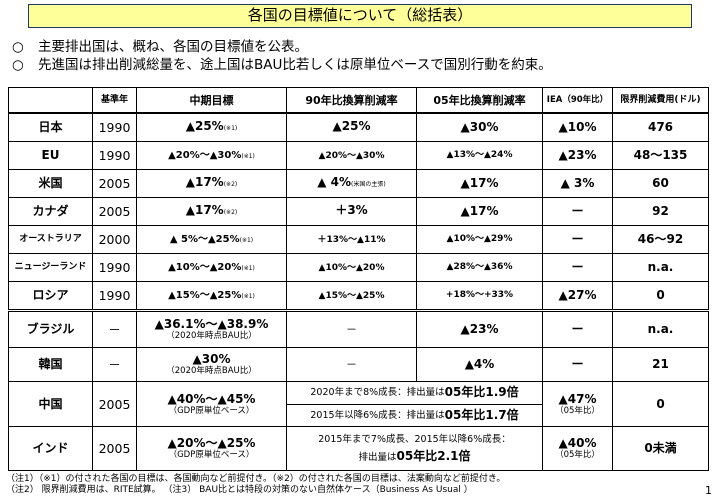 The width and height of the screenshot is (720, 498). Describe the element at coordinates (708, 490) in the screenshot. I see `page-number: 1` at that location.